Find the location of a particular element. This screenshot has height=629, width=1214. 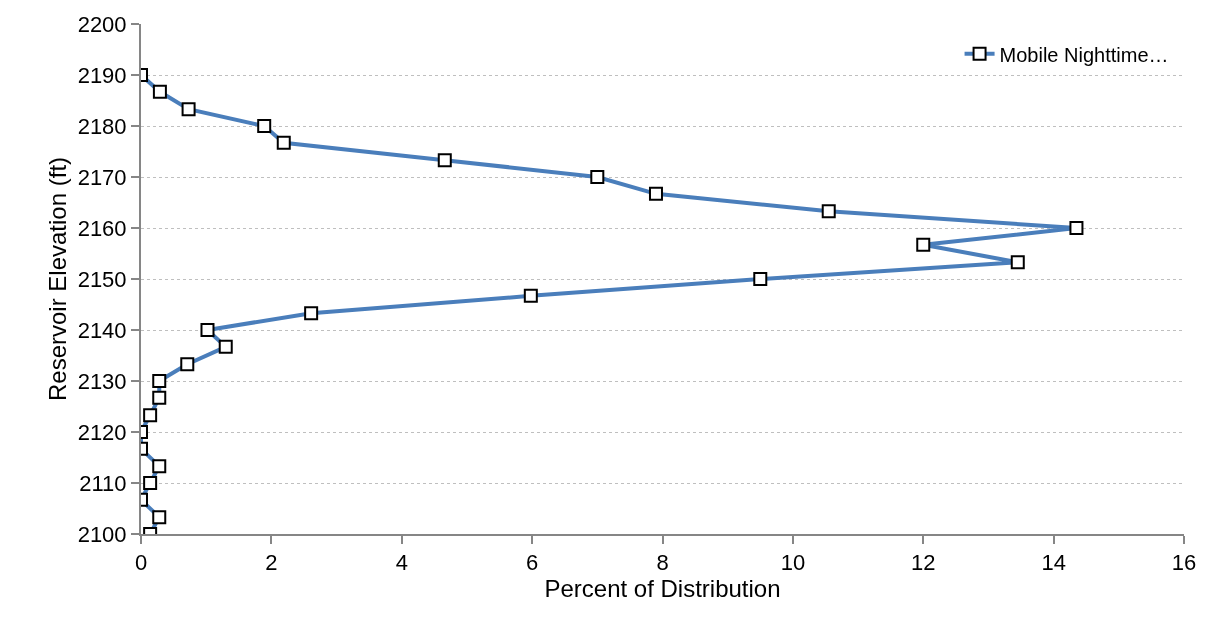

x-tick-label: 16 is located at coordinates (1184, 563).